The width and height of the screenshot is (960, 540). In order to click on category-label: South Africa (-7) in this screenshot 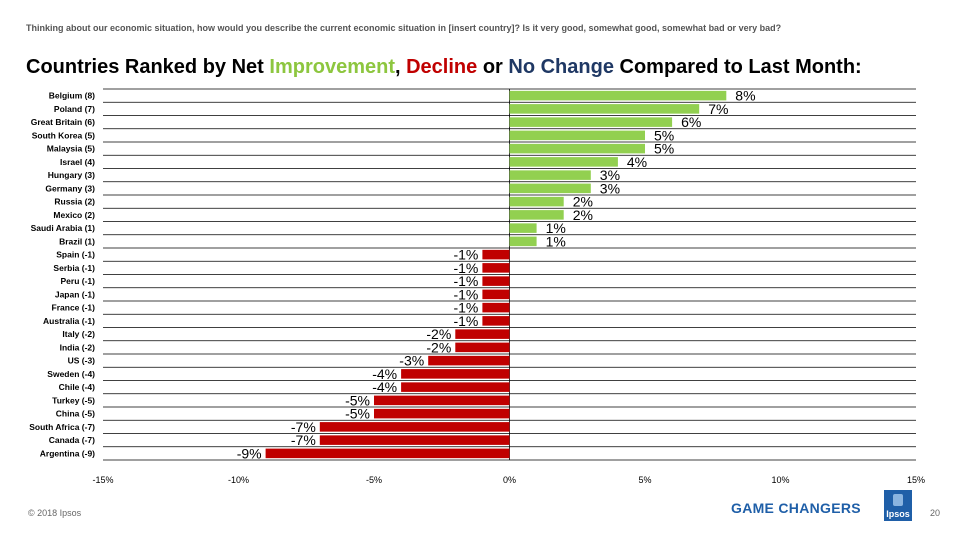, I will do `click(62, 427)`.